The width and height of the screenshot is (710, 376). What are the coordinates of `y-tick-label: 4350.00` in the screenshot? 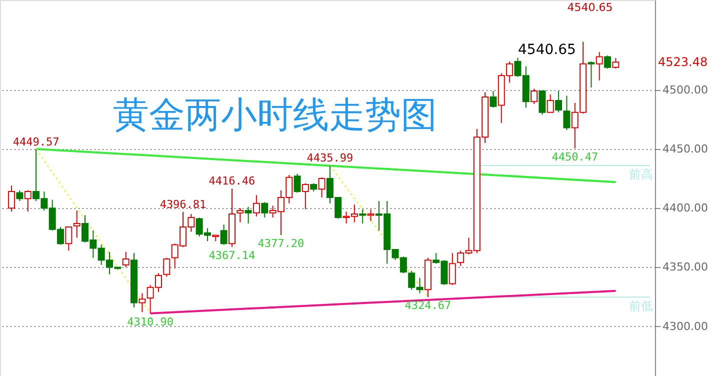 It's located at (685, 267).